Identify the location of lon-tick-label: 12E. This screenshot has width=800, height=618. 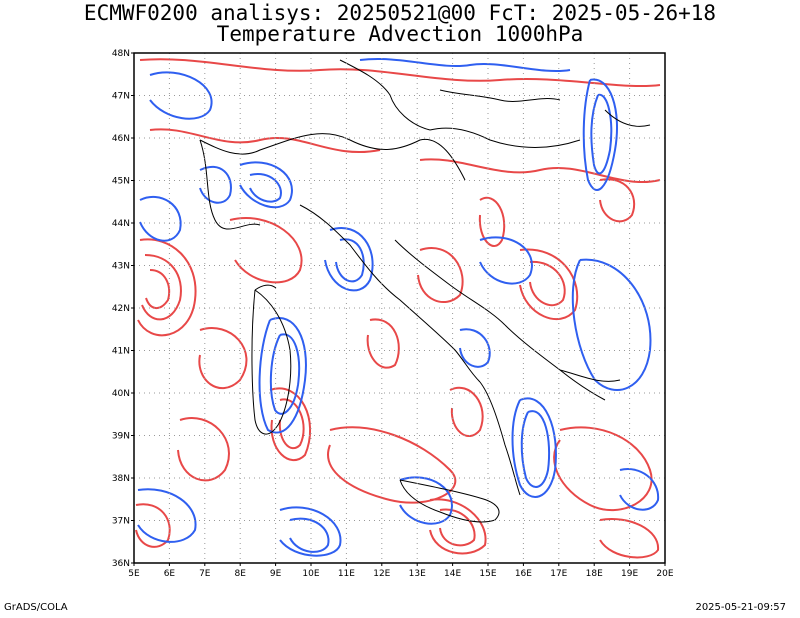
(381, 574).